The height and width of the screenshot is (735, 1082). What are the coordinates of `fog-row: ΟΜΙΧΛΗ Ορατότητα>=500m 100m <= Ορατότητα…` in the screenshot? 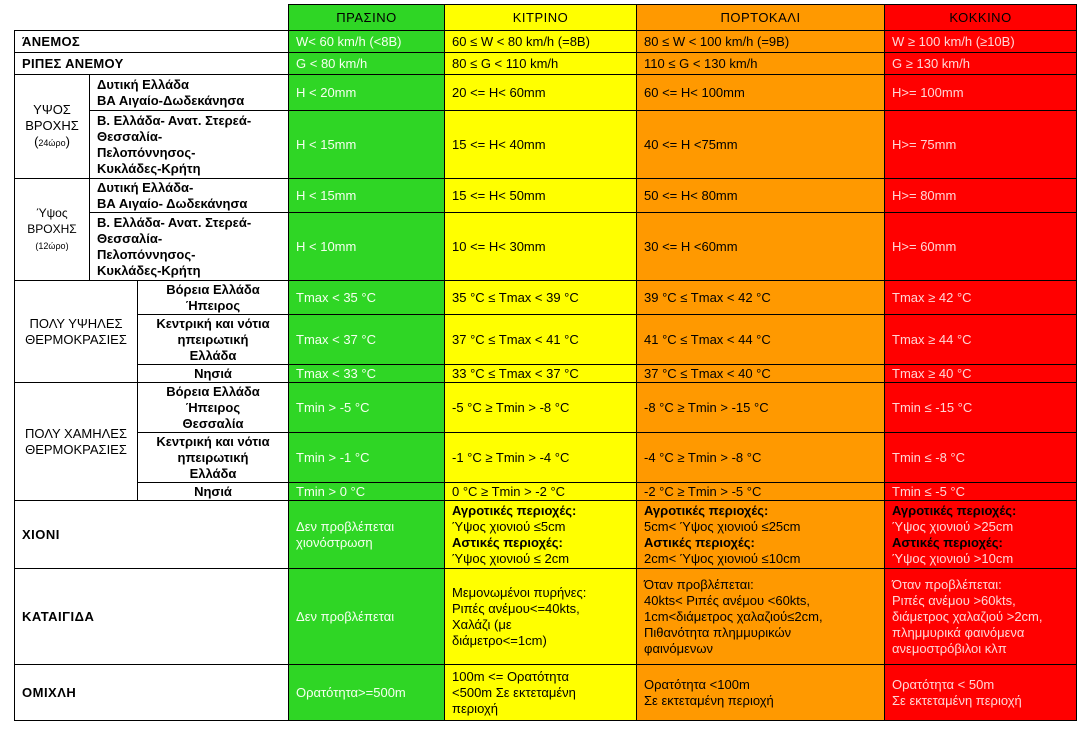 It's located at (545, 692).